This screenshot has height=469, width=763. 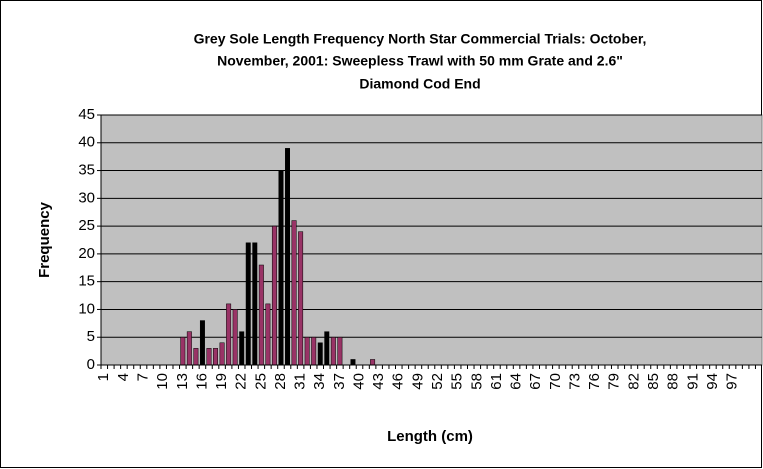 I want to click on y-tick-label: 0, so click(x=91, y=364).